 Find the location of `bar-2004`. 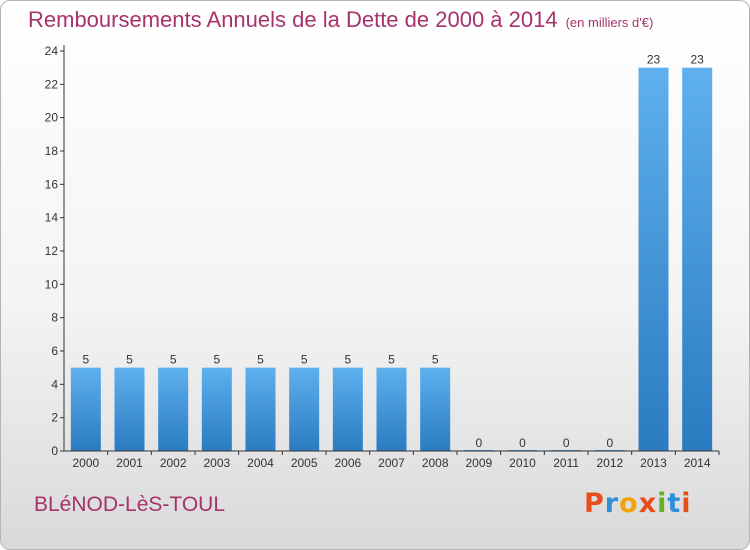

bar-2004 is located at coordinates (260, 409).